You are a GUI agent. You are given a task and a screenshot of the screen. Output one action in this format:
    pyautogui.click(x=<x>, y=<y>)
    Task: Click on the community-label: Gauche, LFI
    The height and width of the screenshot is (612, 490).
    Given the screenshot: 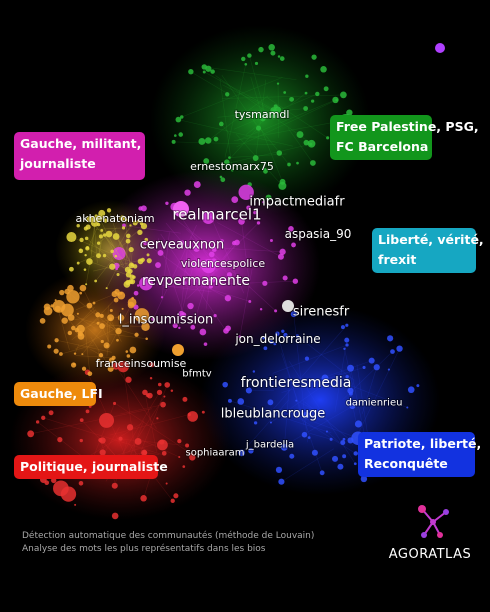 What is the action you would take?
    pyautogui.click(x=61, y=393)
    